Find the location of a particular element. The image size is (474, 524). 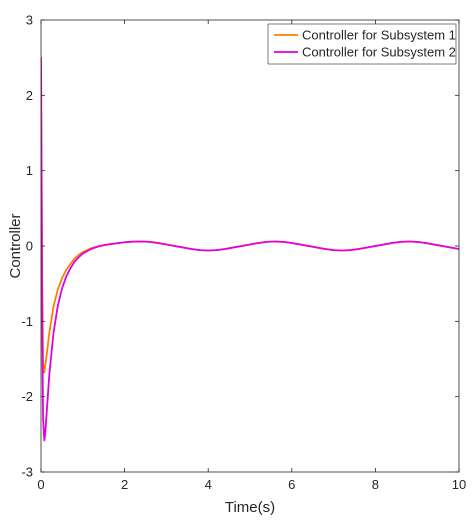

legend-box is located at coordinates (362, 44).